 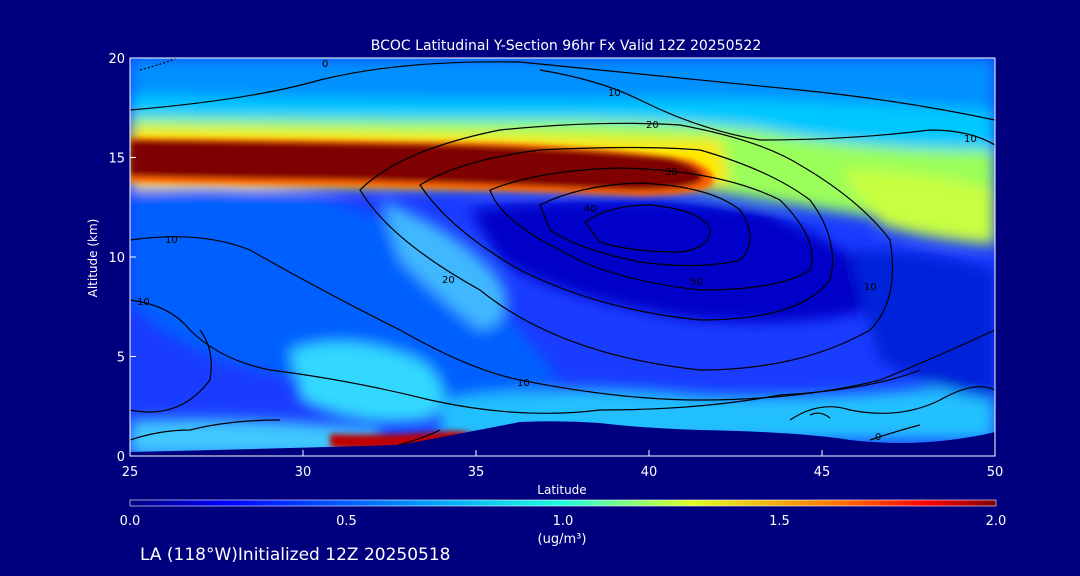 I want to click on x-axis-label: Latitude, so click(x=561, y=490).